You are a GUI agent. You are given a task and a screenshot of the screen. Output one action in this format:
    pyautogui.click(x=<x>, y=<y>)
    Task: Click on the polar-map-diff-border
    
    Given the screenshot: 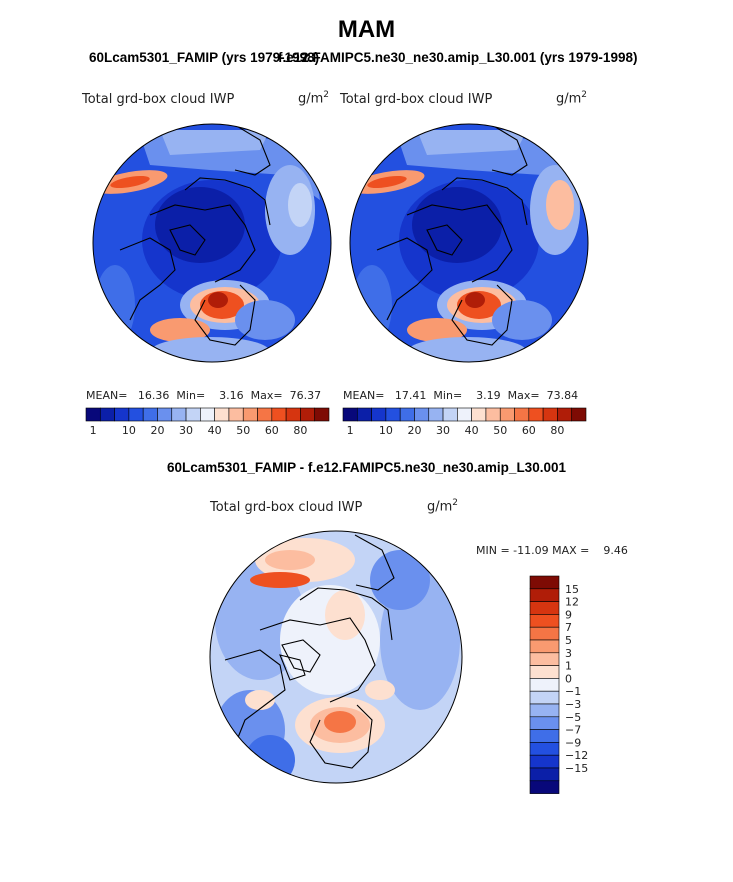 What is the action you would take?
    pyautogui.click(x=336, y=657)
    